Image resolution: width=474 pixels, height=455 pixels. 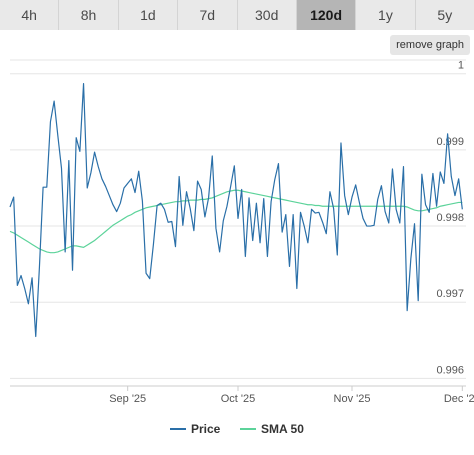 I want to click on y-tick-label: 0.998, so click(x=450, y=218).